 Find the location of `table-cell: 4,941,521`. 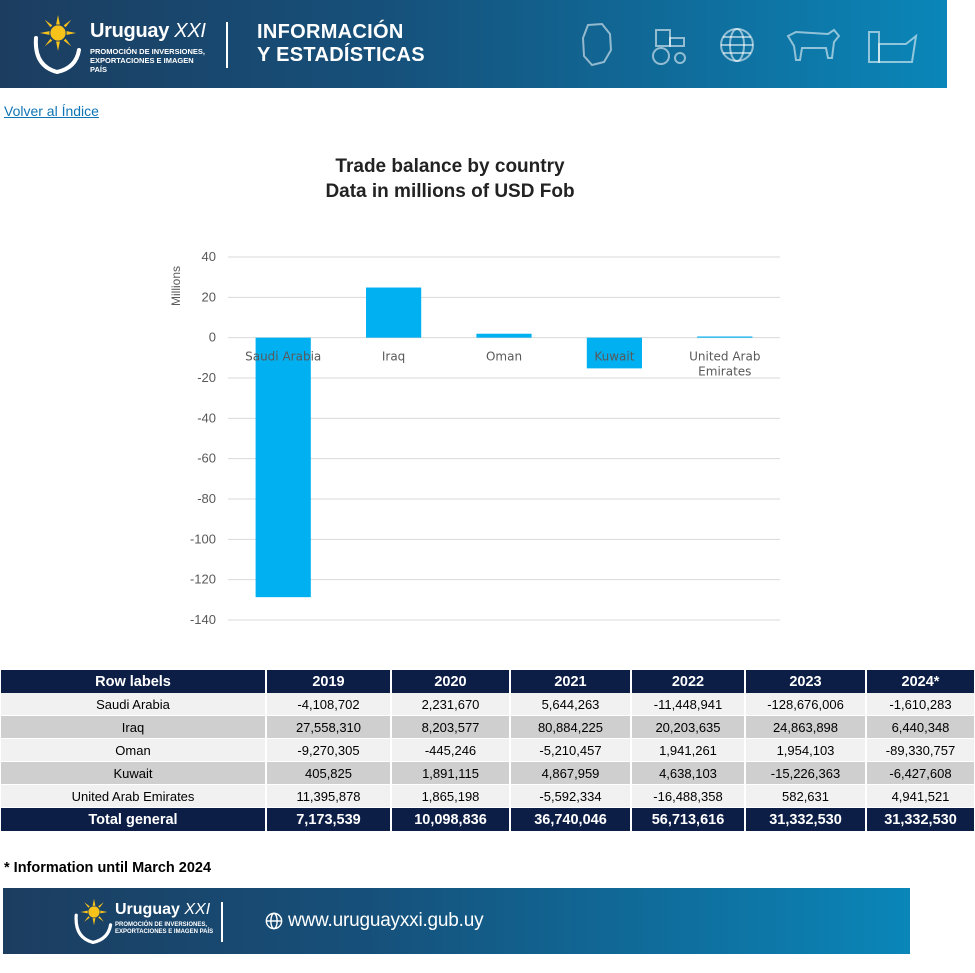

table-cell: 4,941,521 is located at coordinates (920, 796).